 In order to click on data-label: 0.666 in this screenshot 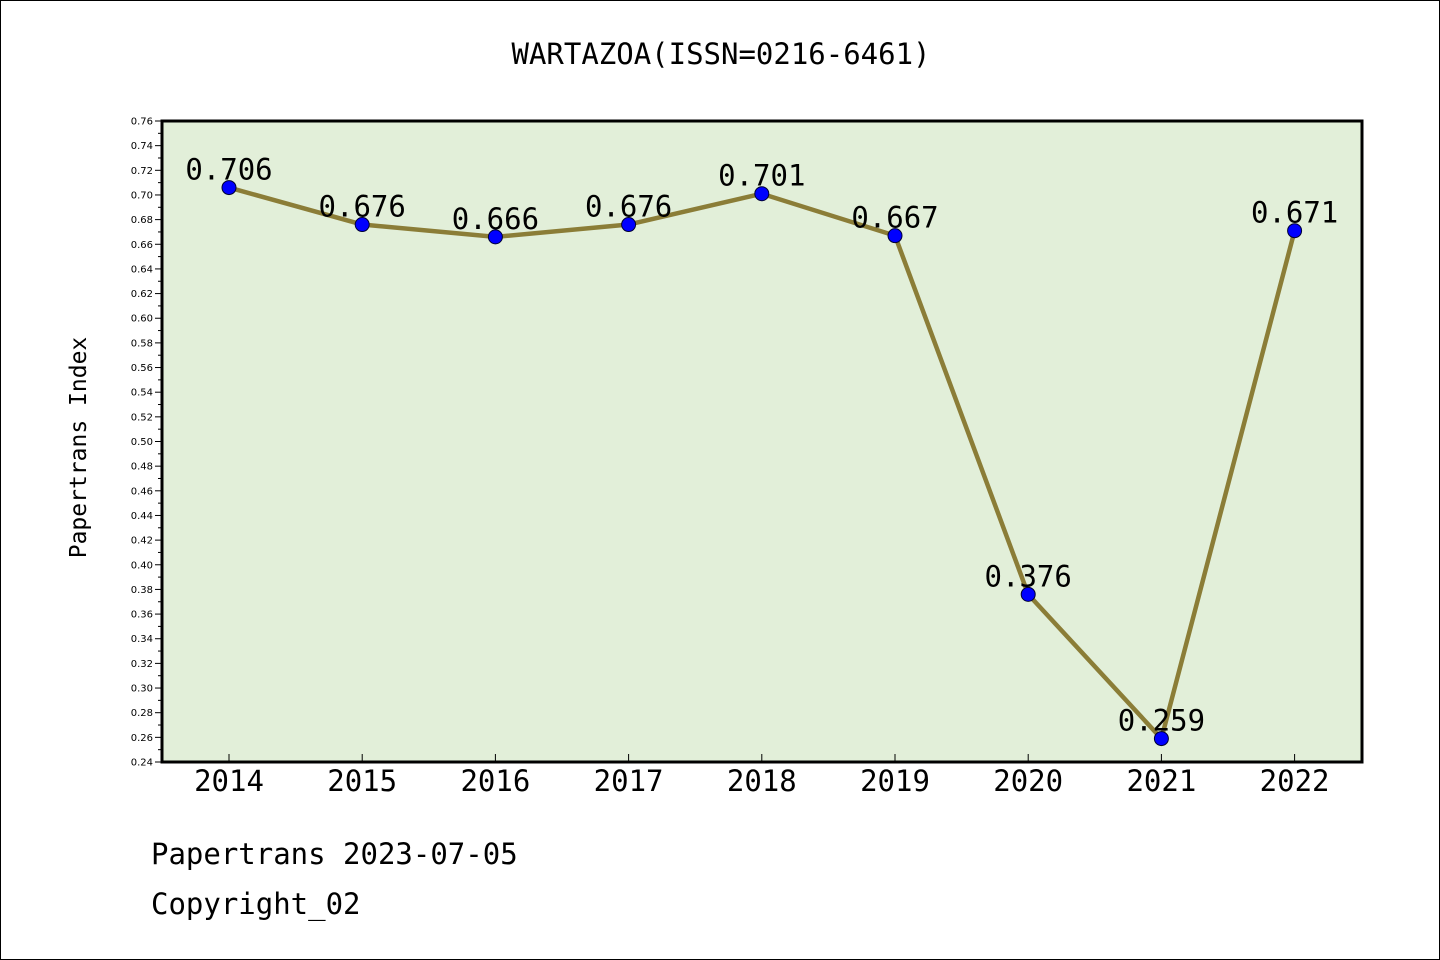, I will do `click(495, 219)`.